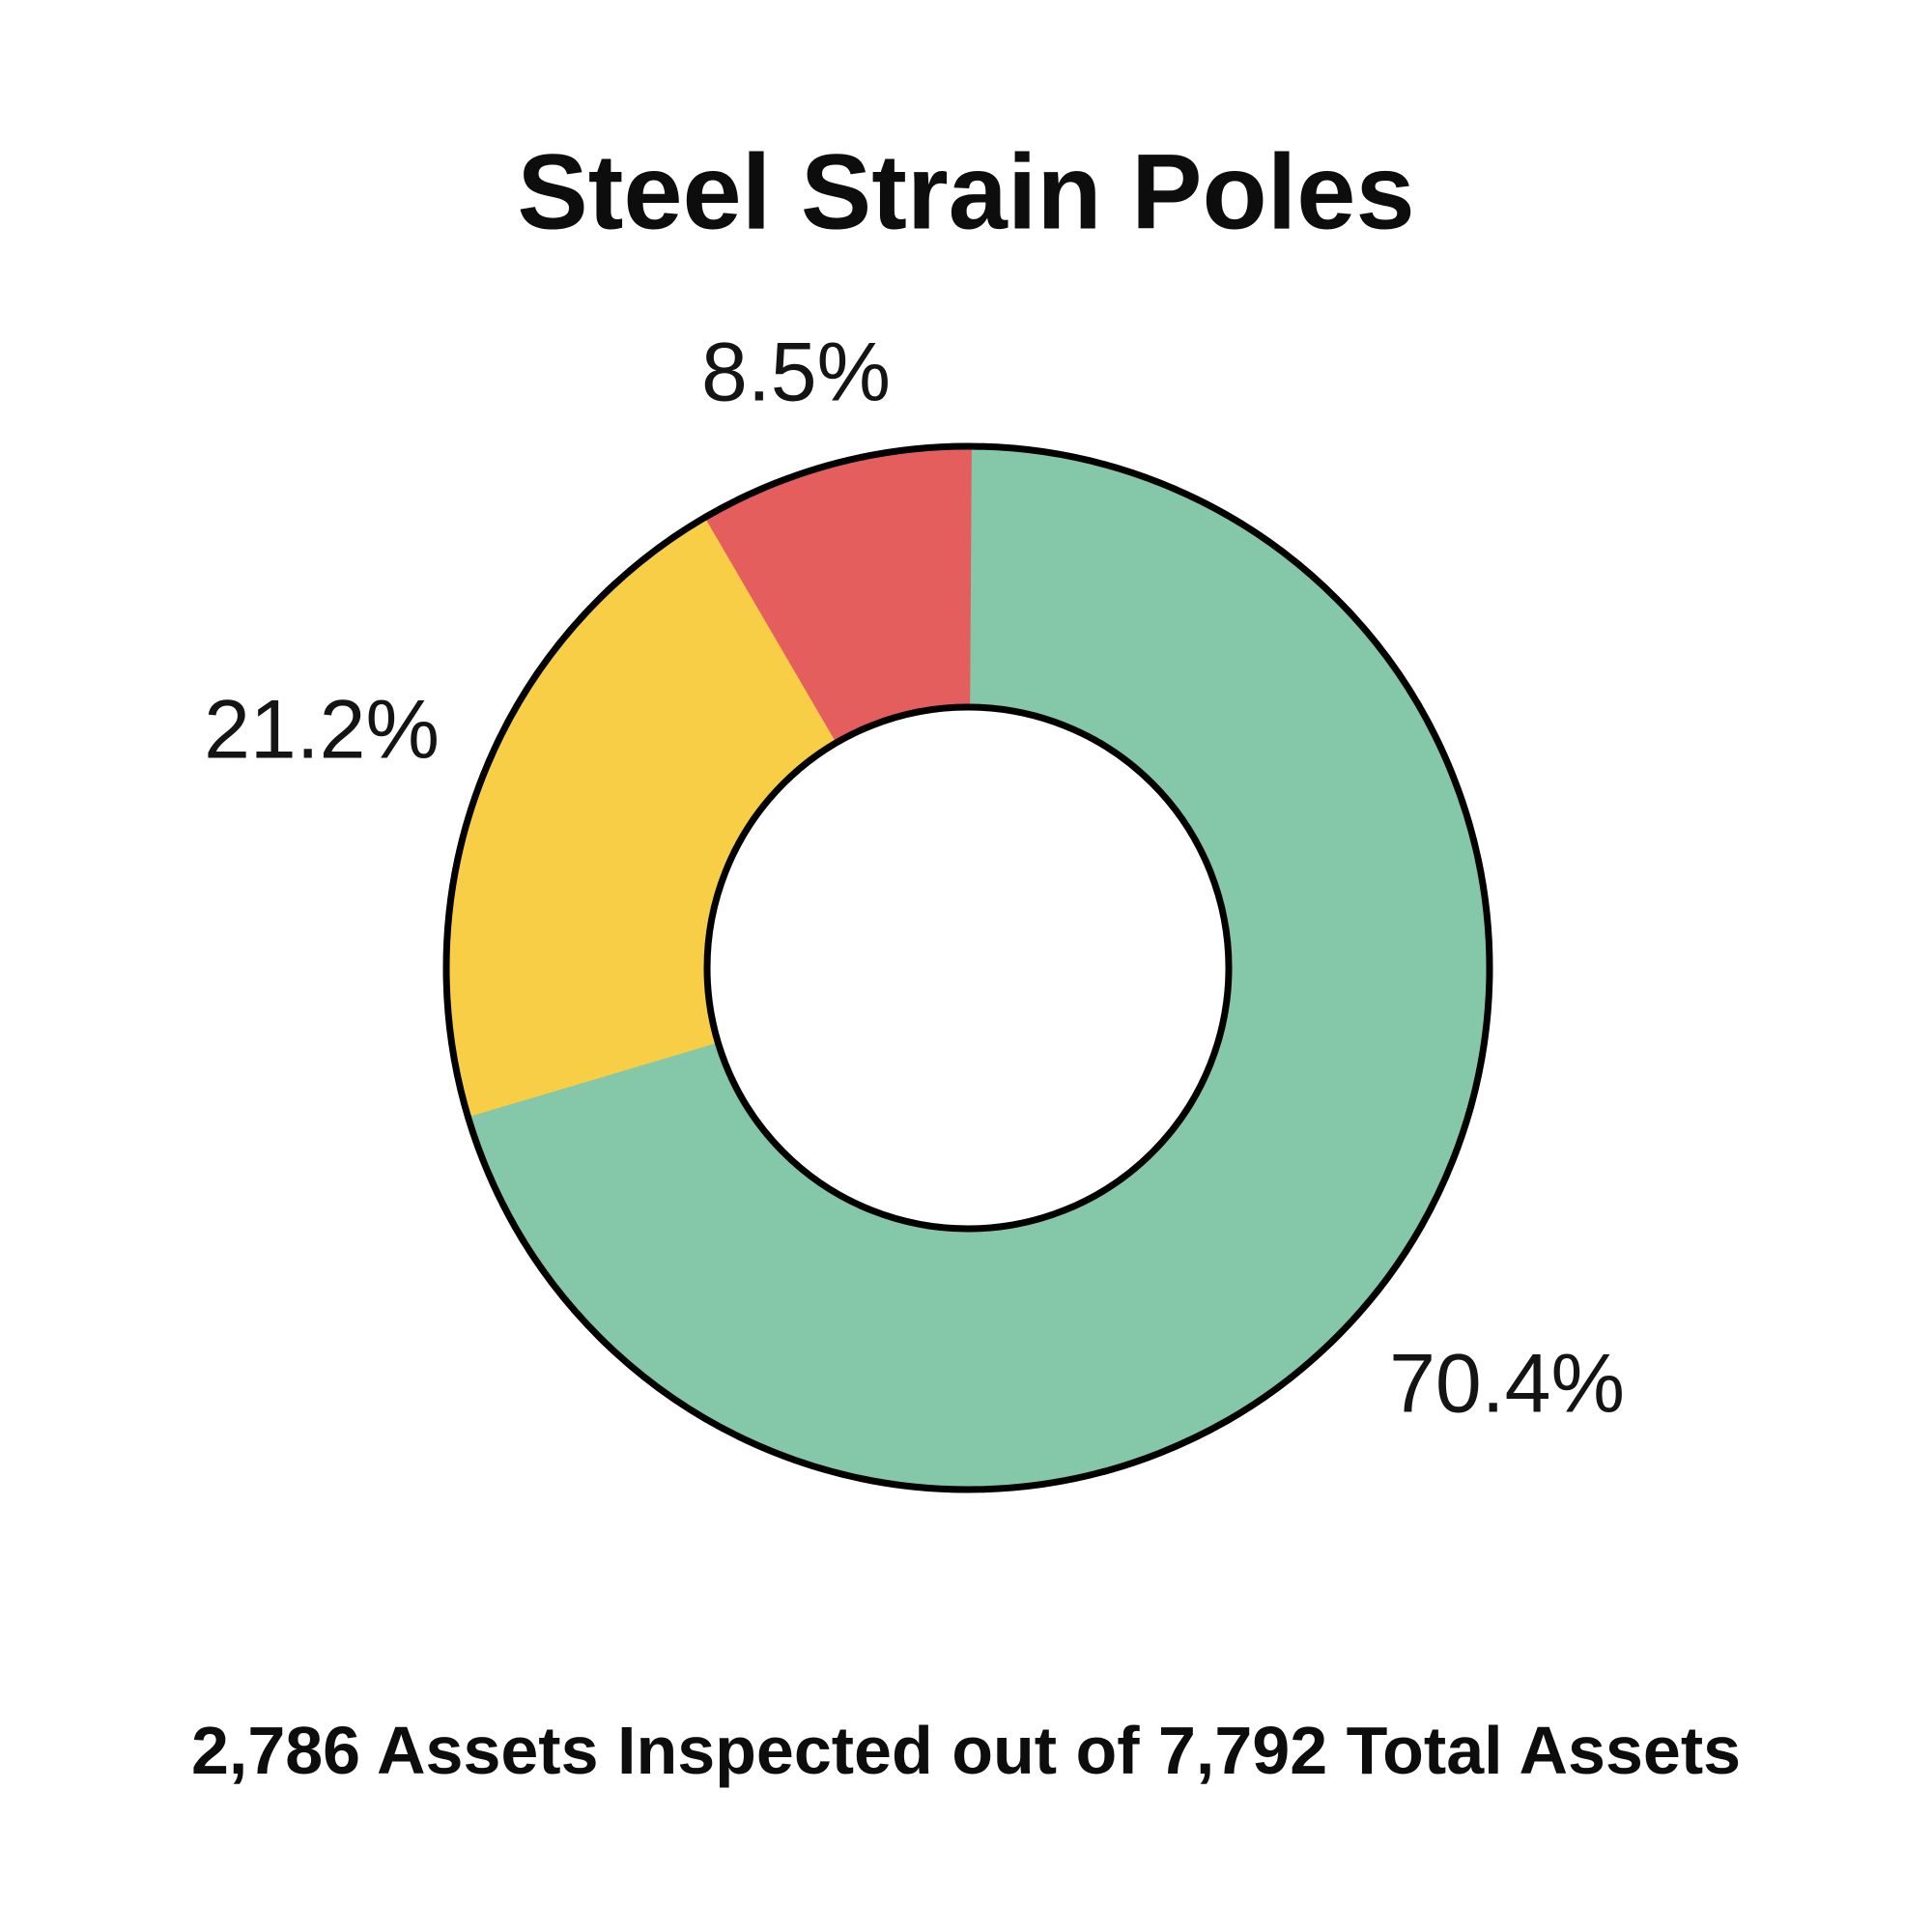  I want to click on chart-title: Steel Strain Poles, so click(966, 192).